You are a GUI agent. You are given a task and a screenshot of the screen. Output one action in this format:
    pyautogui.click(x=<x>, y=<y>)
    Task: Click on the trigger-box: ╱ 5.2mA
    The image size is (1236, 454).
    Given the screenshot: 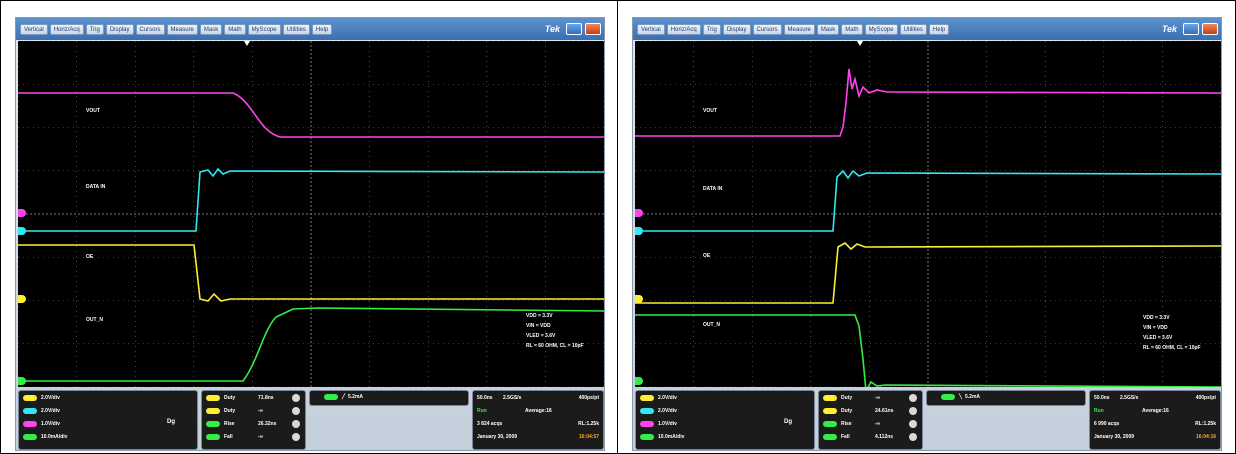 What is the action you would take?
    pyautogui.click(x=389, y=398)
    